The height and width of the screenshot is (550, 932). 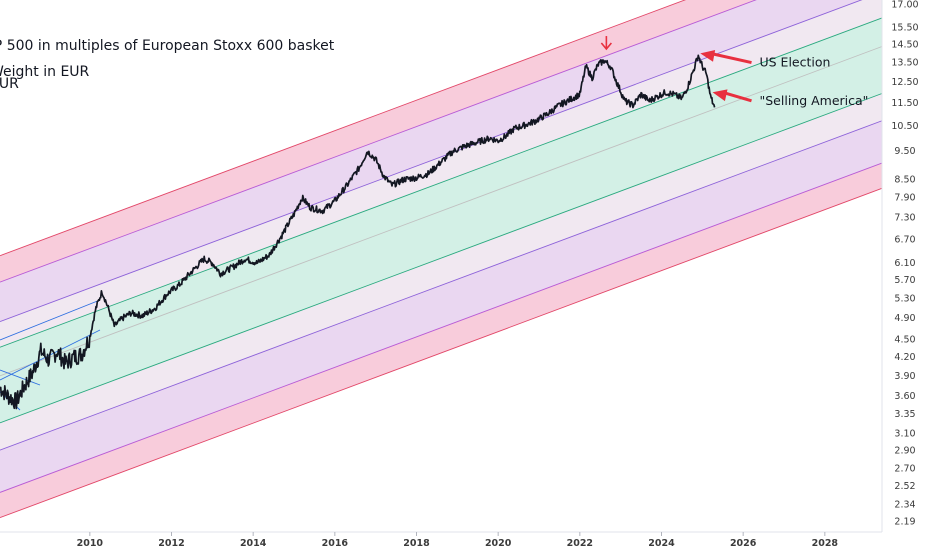 What do you see at coordinates (904, 318) in the screenshot?
I see `y-tick-label-15: 4.90` at bounding box center [904, 318].